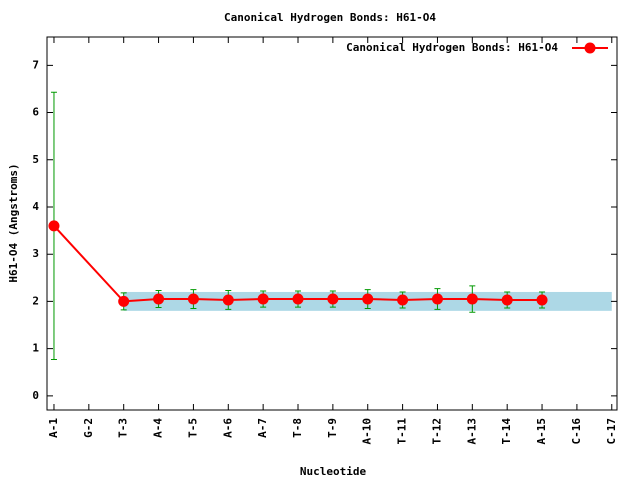  I want to click on x-tick-label: A-1, so click(53, 428).